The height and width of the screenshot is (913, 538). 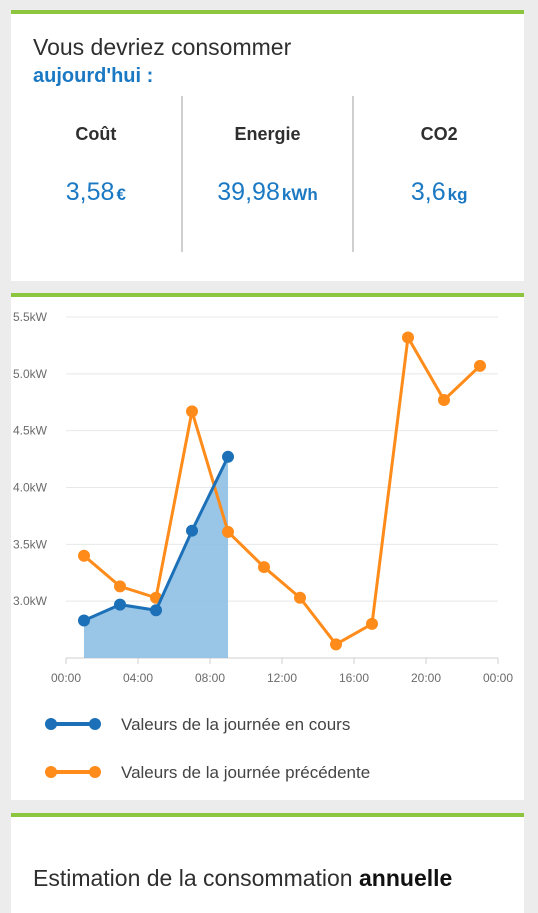 I want to click on metric-energy: Energie 39,98 kWh, so click(x=266, y=174).